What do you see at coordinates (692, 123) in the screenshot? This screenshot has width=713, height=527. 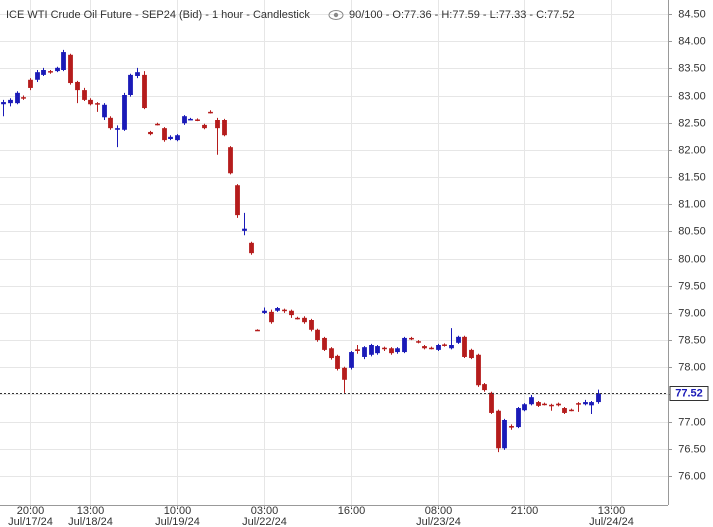 I see `y-tick-label: 82.50` at bounding box center [692, 123].